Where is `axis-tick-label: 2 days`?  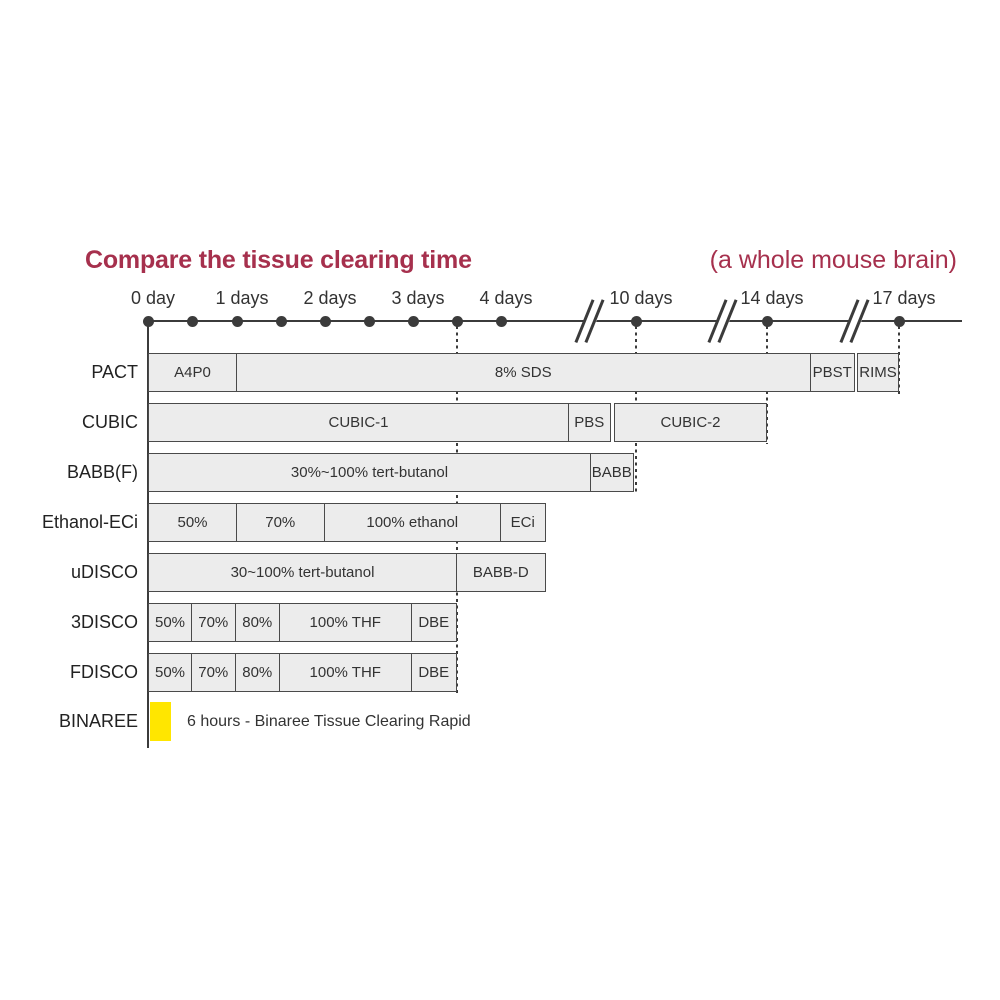 axis-tick-label: 2 days is located at coordinates (330, 298).